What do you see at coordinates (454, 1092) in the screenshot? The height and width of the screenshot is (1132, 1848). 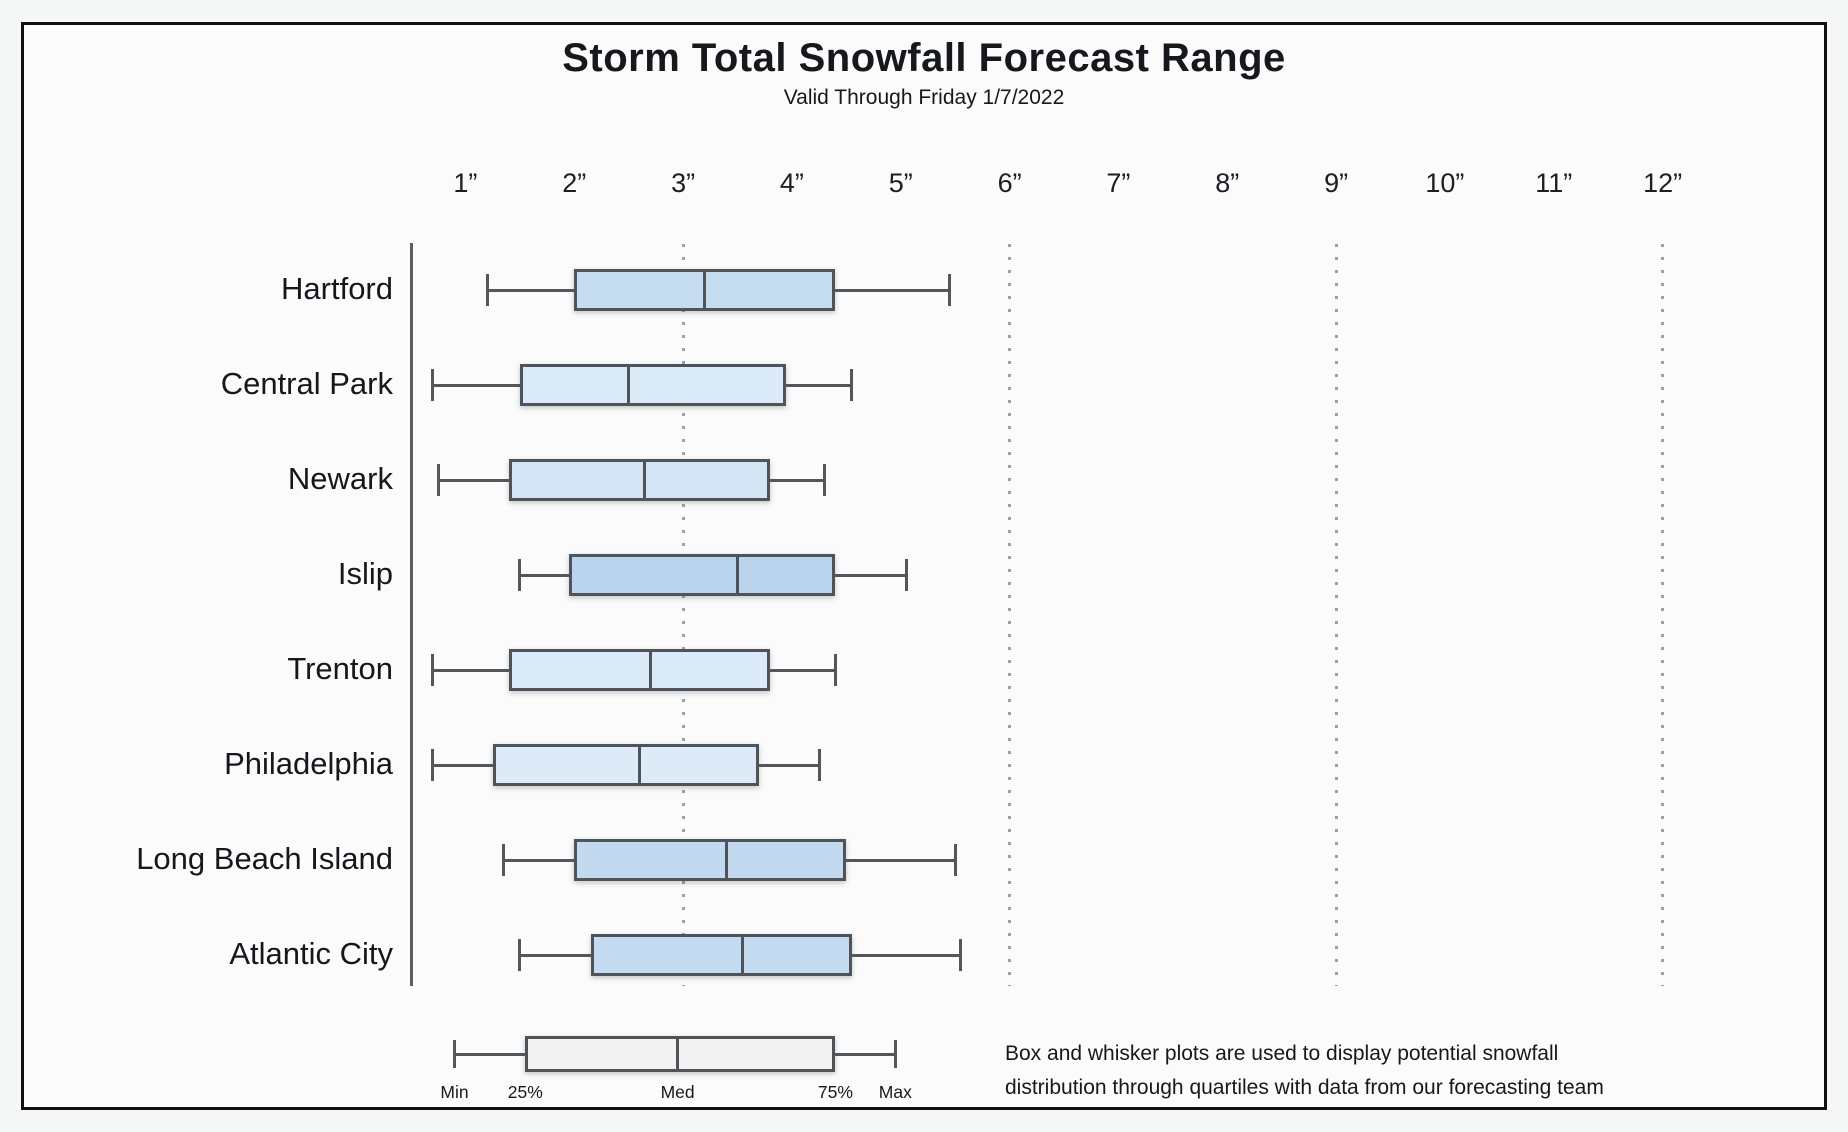 I see `legend-label-min: Min` at bounding box center [454, 1092].